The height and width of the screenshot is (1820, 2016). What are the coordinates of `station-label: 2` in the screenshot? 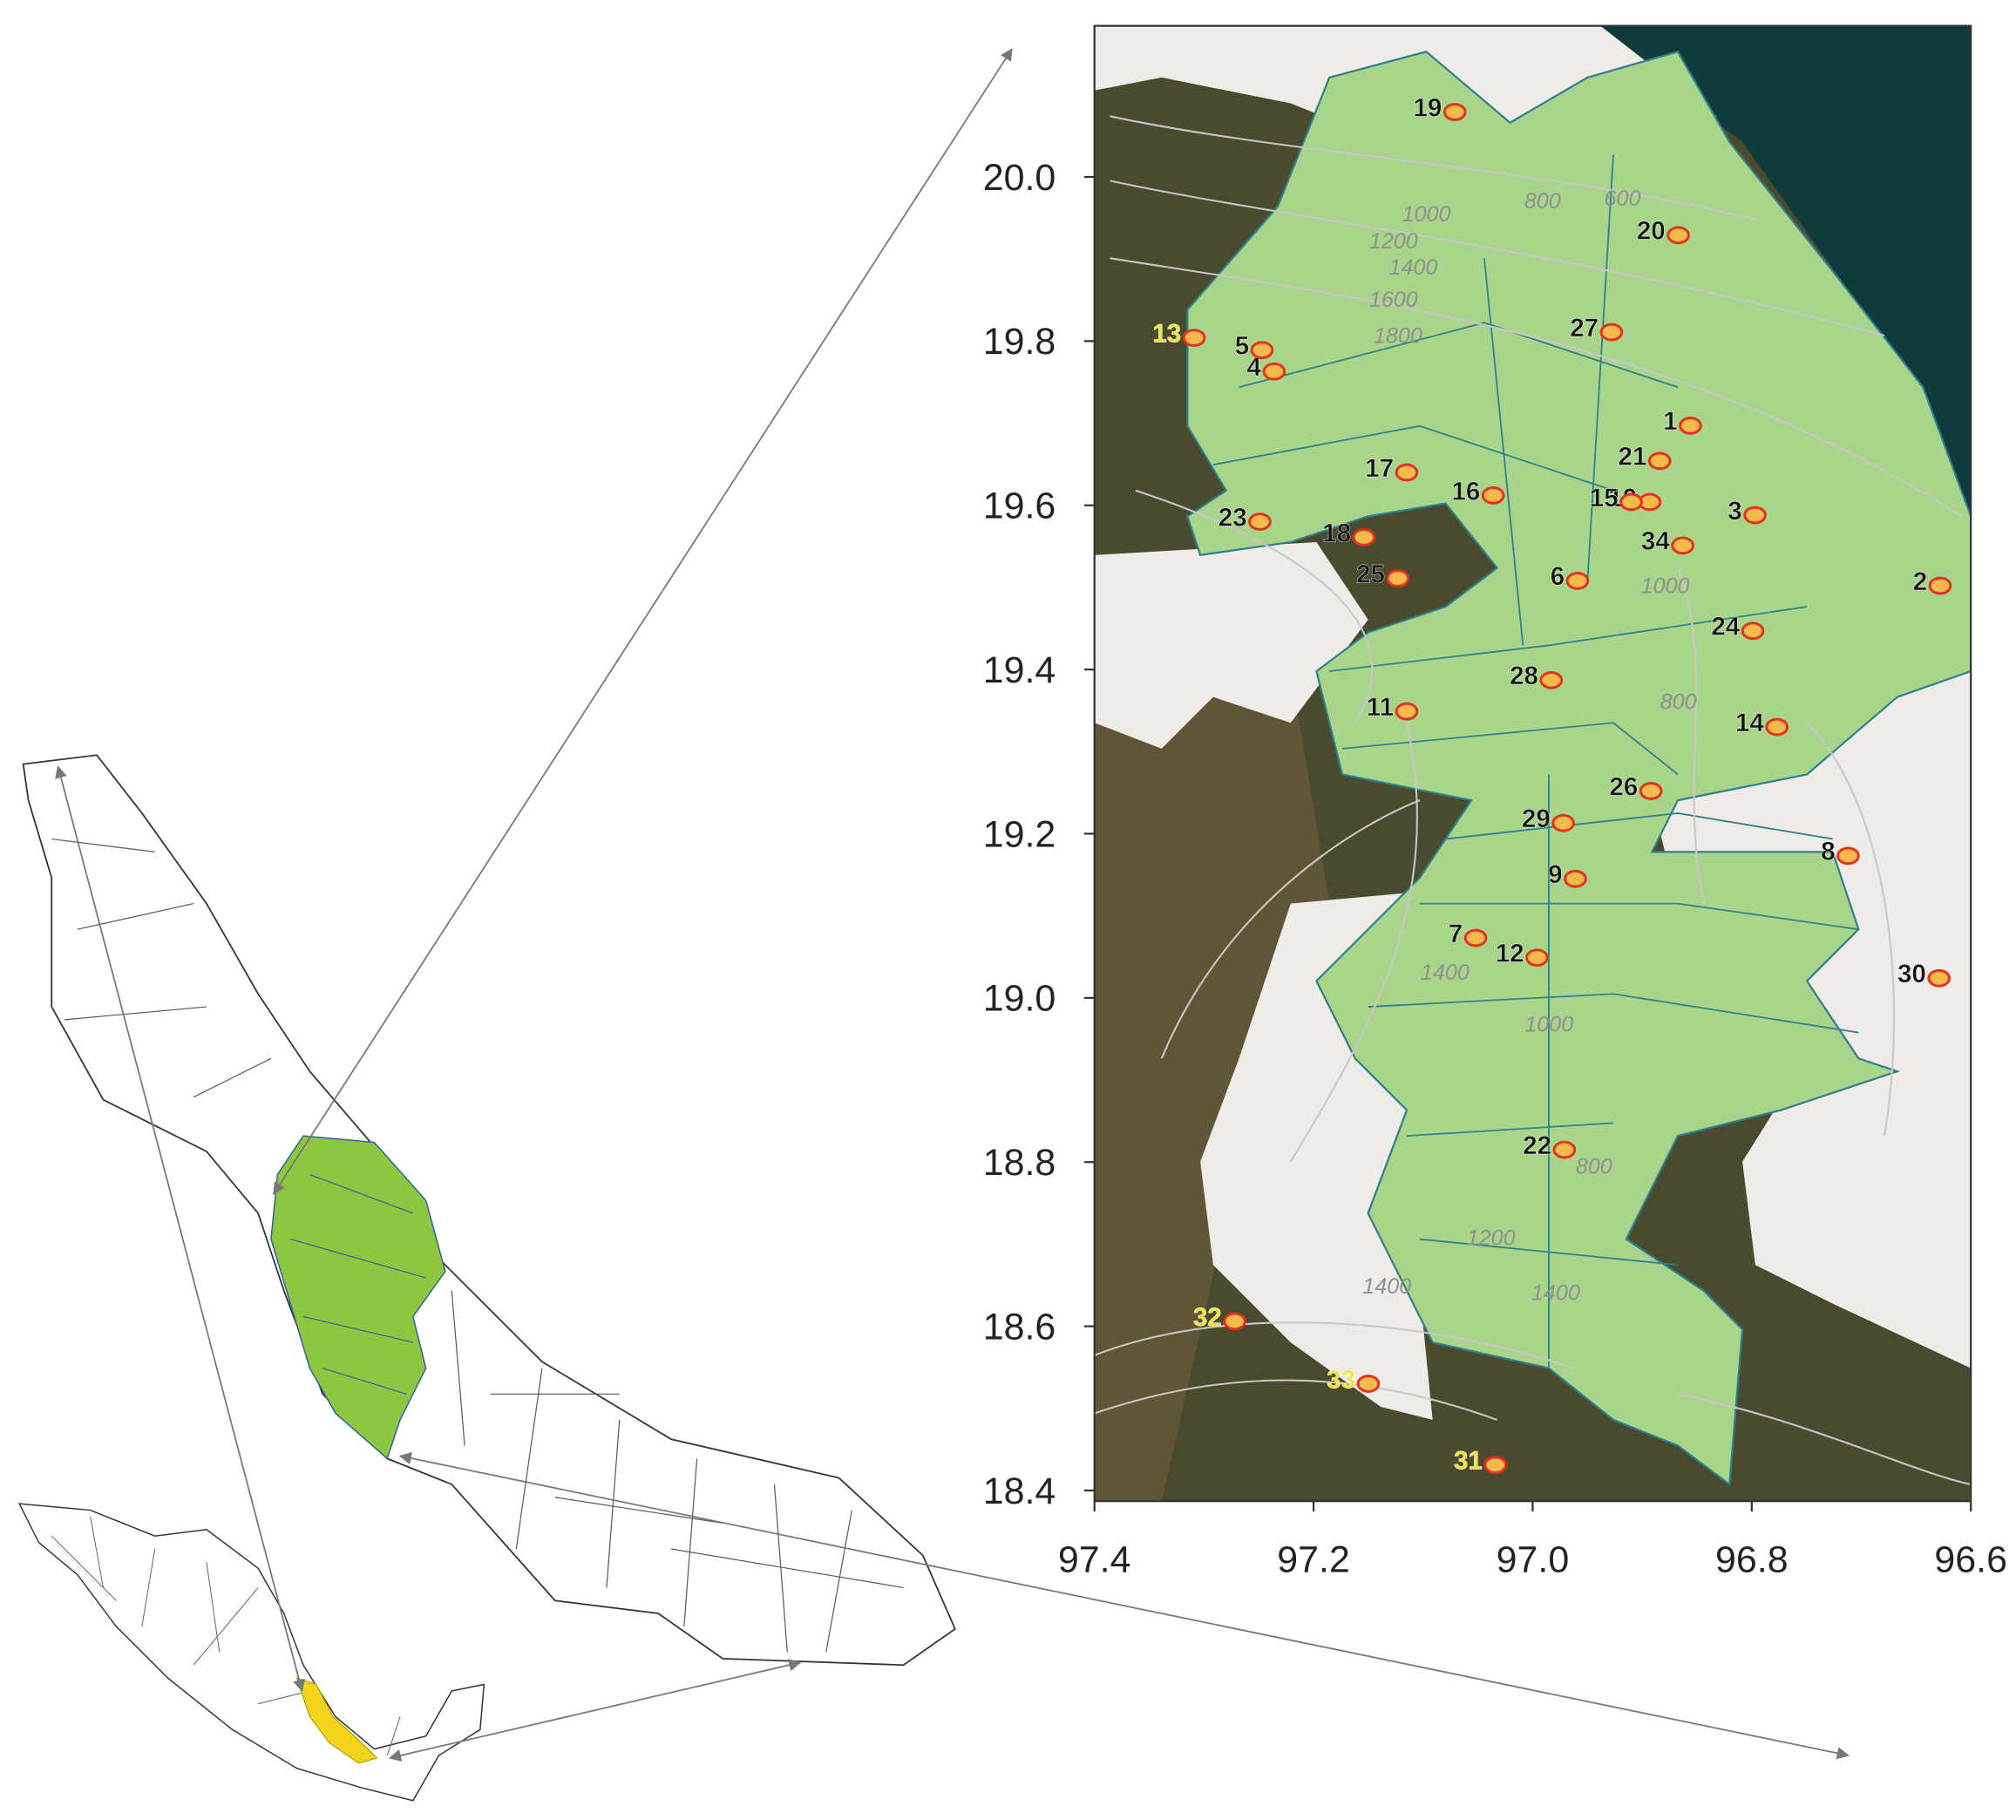 It's located at (1920, 581).